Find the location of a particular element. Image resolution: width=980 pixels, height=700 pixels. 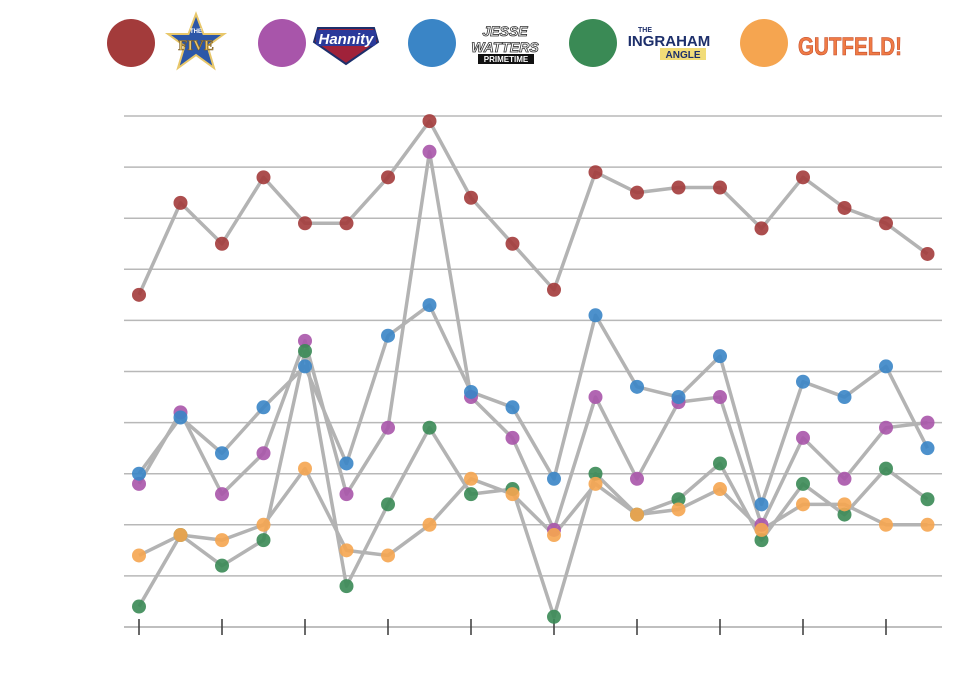

hannity-logo: Hannity is located at coordinates (346, 46).